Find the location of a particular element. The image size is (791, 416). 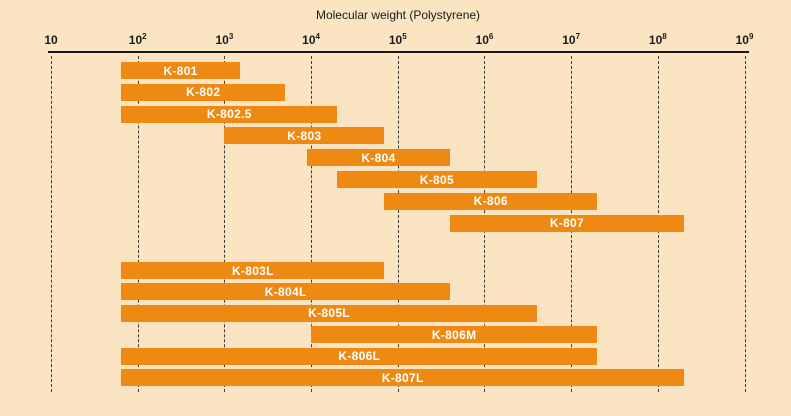

column-range-bar: K-801 is located at coordinates (180, 70).